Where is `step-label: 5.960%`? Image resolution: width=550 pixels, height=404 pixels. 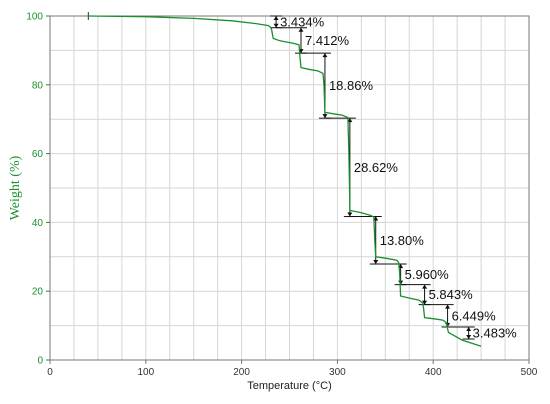 step-label: 5.960% is located at coordinates (427, 274).